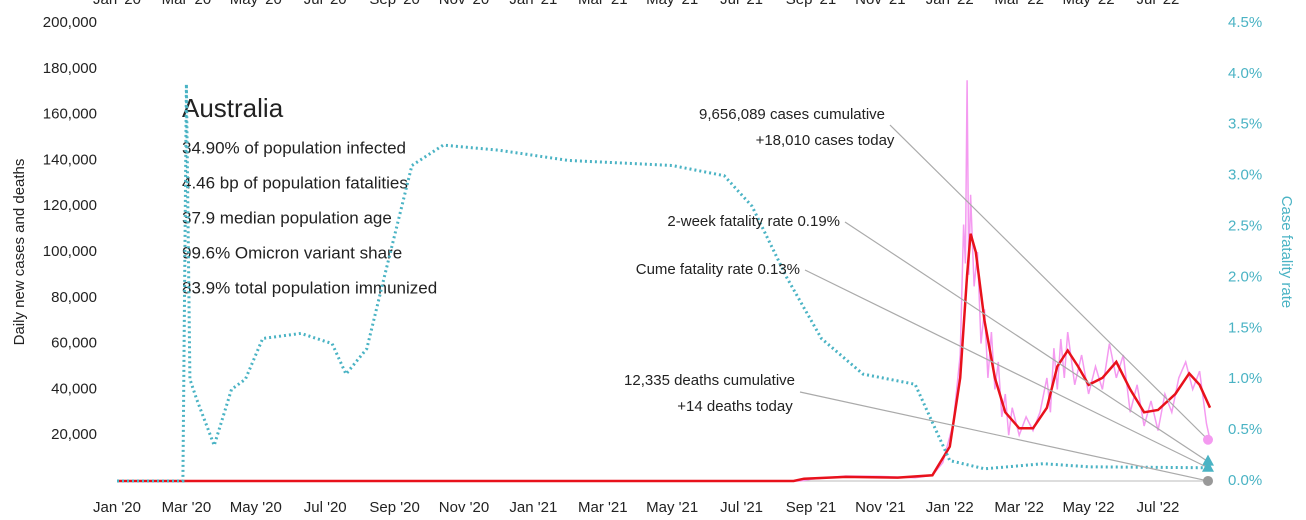  I want to click on y-tick-label: 80,000, so click(74, 297).